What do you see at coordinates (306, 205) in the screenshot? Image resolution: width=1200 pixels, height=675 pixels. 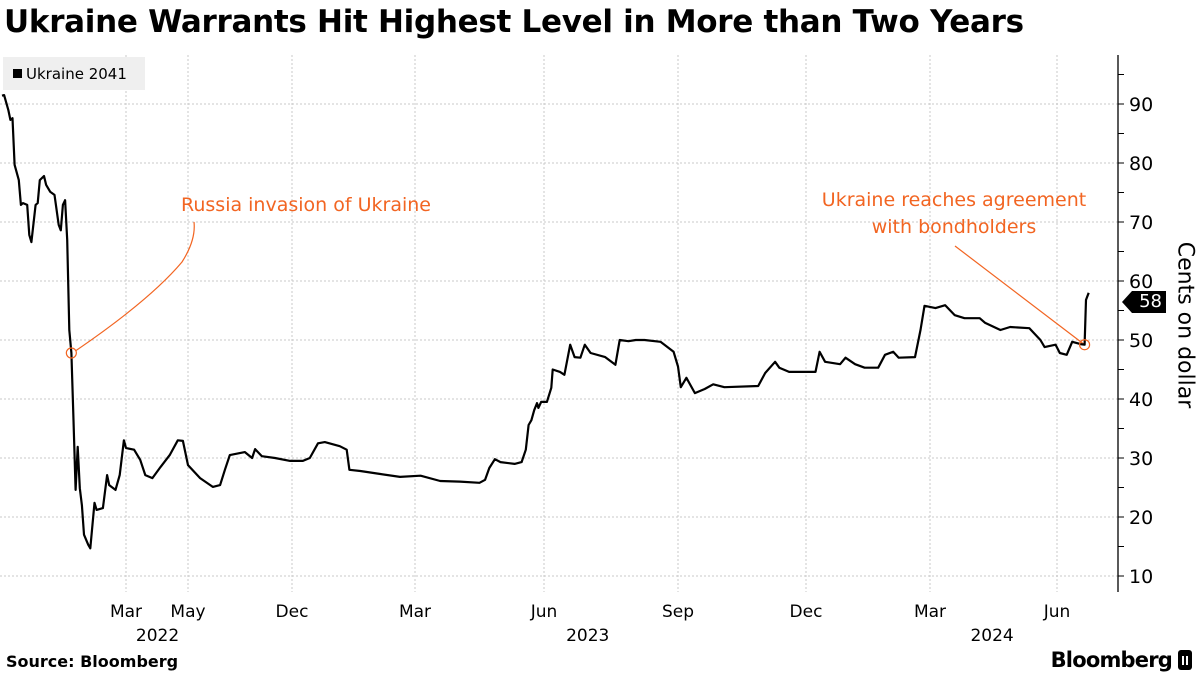 I see `annotation-invasion: Russia invasion of Ukraine` at bounding box center [306, 205].